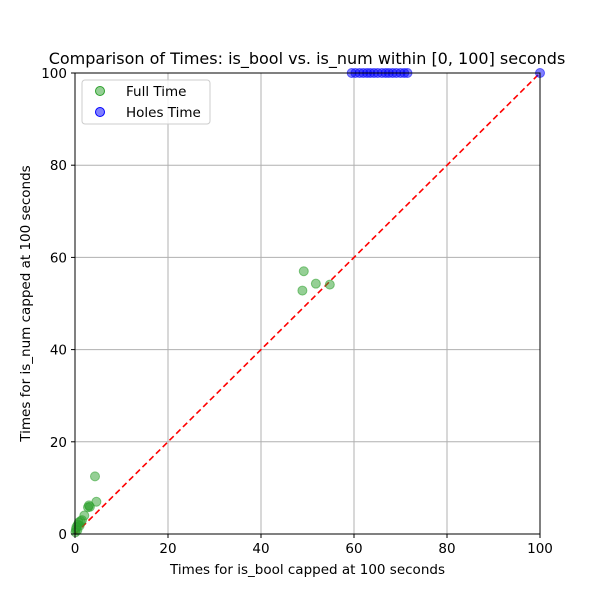  I want to click on x-tick-label: 80, so click(446, 549).